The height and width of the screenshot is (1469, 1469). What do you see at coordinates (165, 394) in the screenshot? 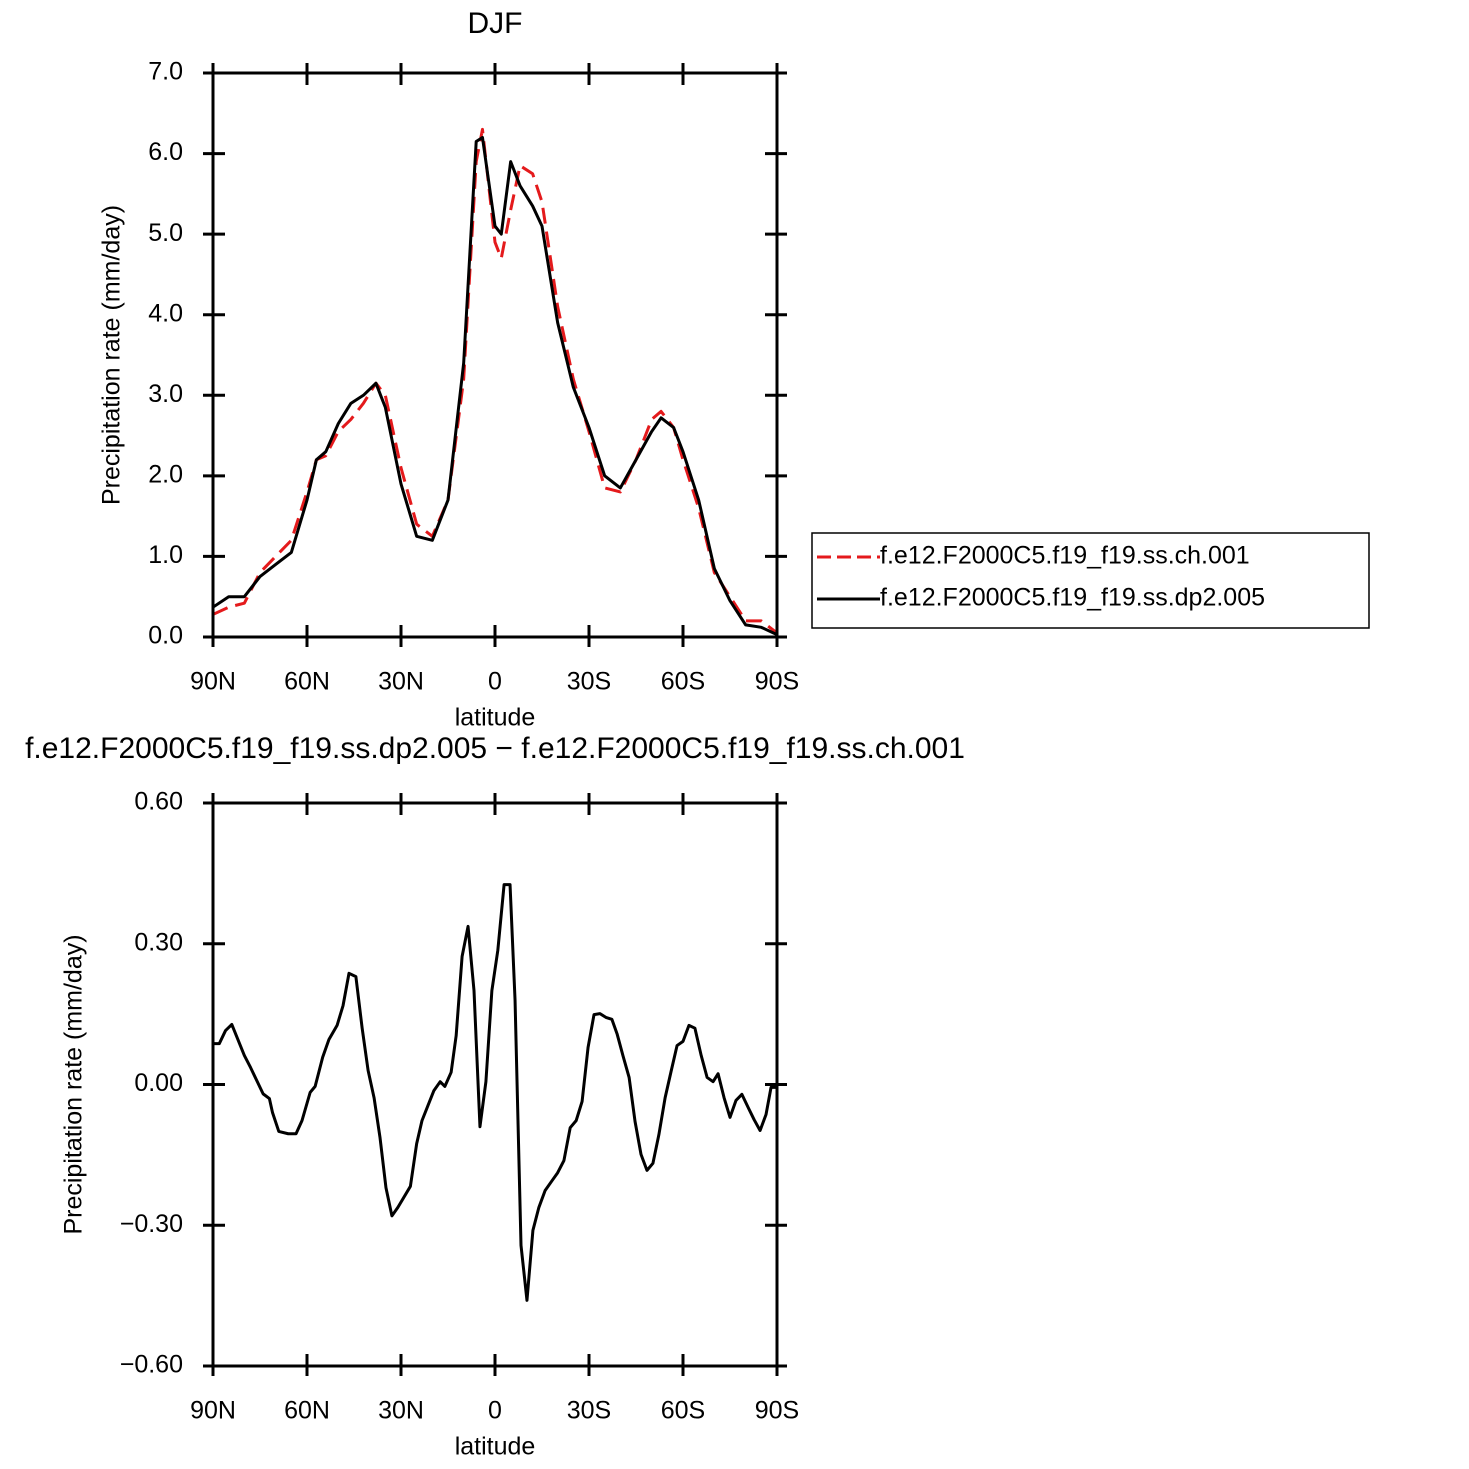
I see `y-tick-label: 3.0` at bounding box center [165, 394].